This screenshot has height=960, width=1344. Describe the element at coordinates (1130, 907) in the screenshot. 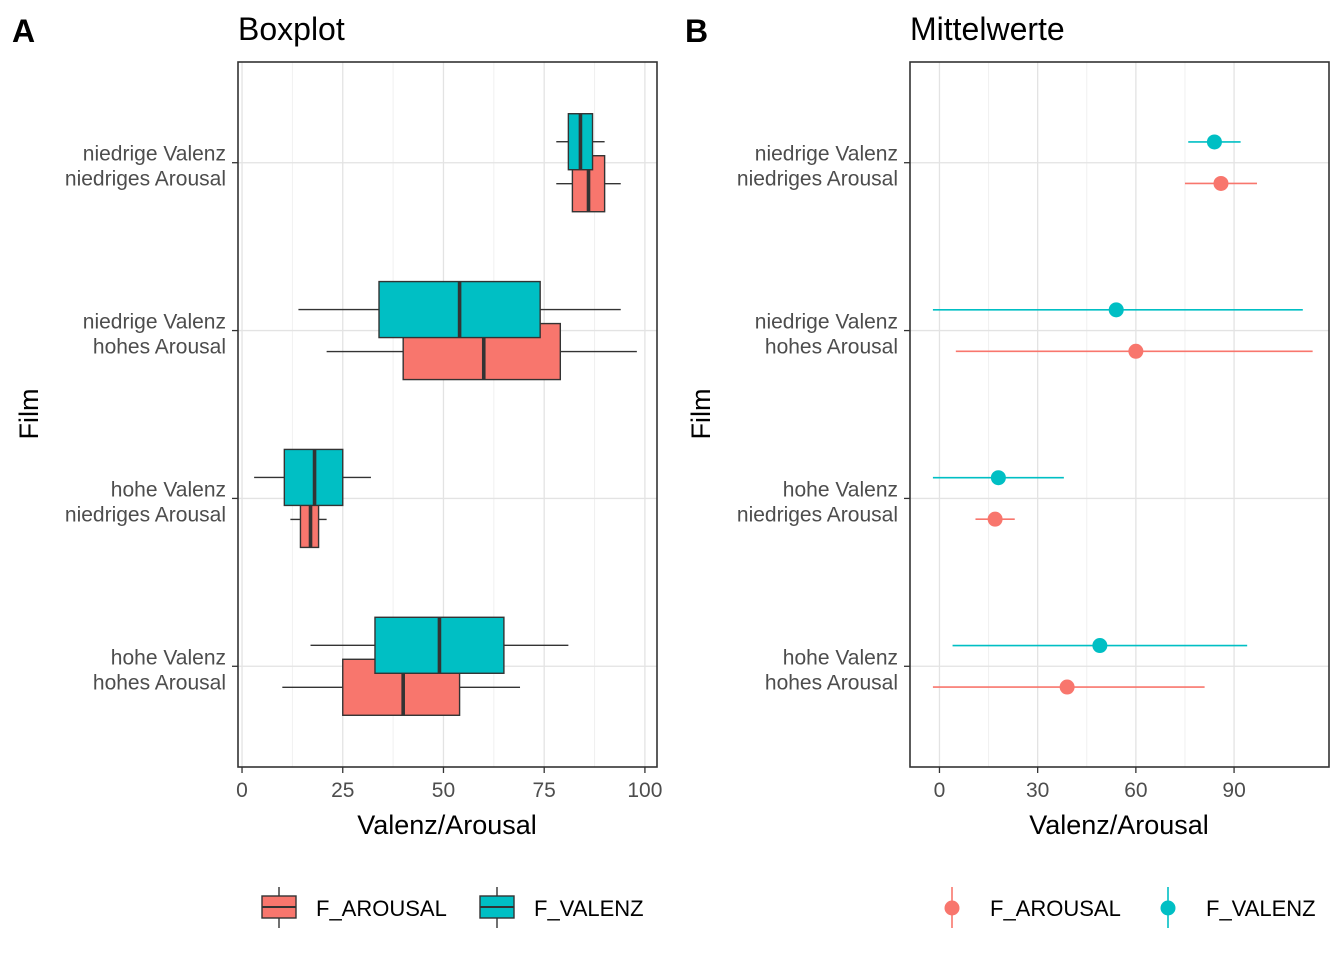

I see `legend-means: F_AROUSAL F_VALENZ` at that location.